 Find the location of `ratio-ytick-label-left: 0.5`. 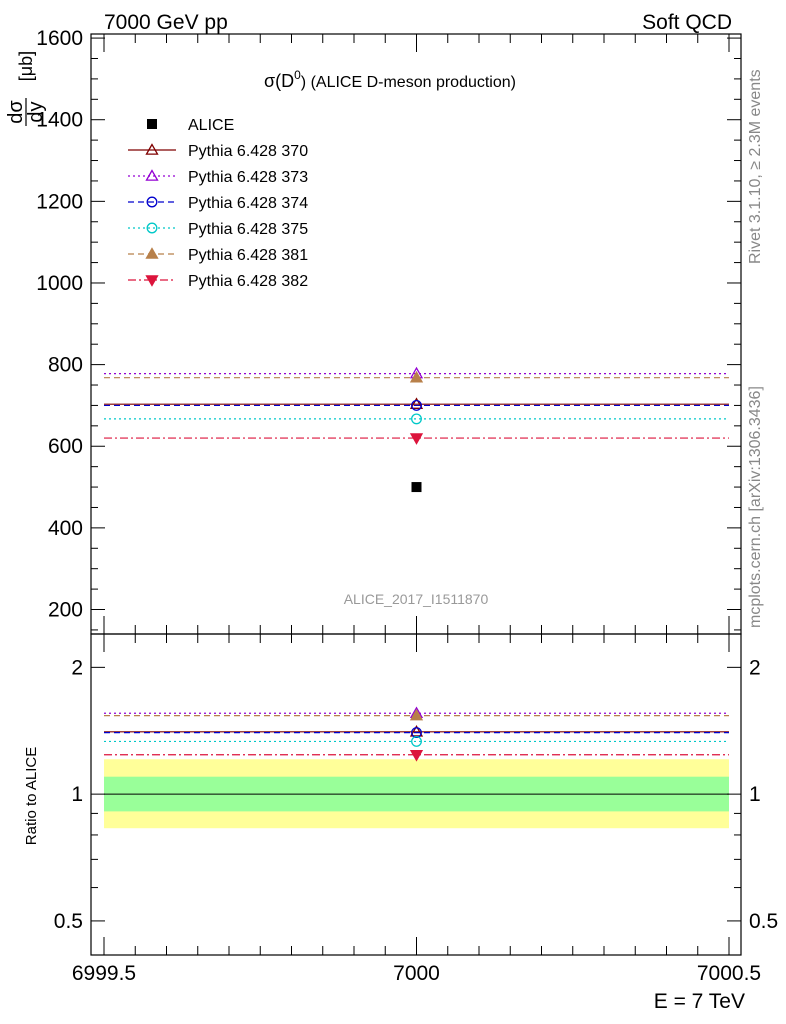

ratio-ytick-label-left: 0.5 is located at coordinates (68, 921).